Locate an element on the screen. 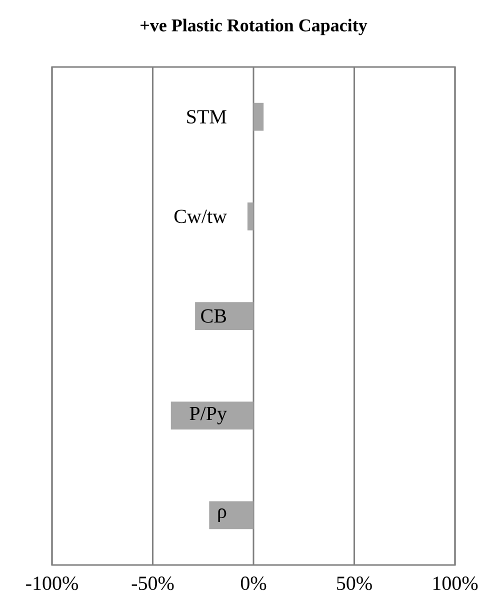 Image resolution: width=493 pixels, height=616 pixels. y-tick-label: STM is located at coordinates (206, 117).